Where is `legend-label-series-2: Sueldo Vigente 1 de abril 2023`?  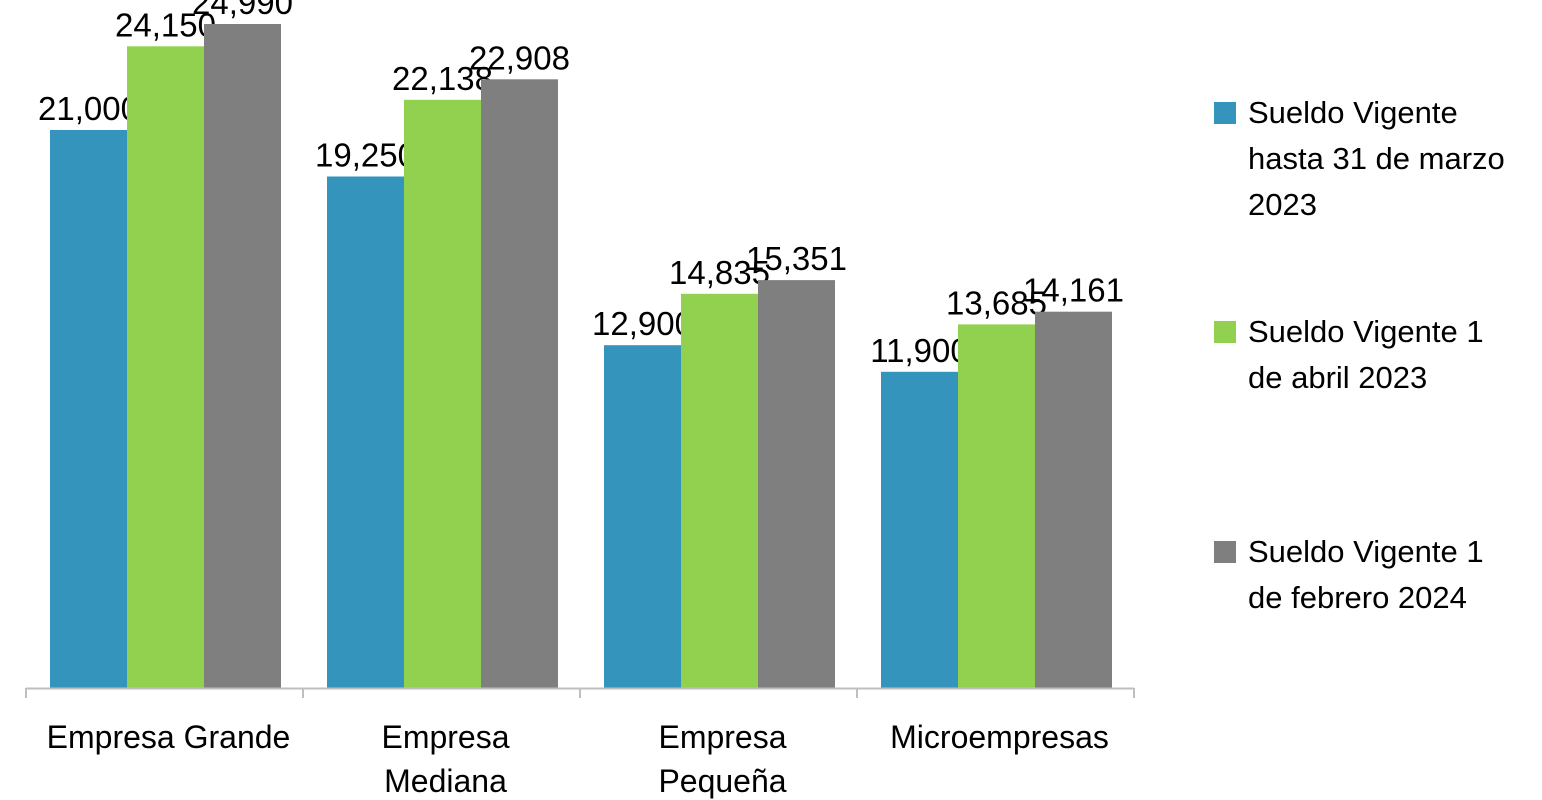 legend-label-series-2: Sueldo Vigente 1 de abril 2023 is located at coordinates (1393, 355).